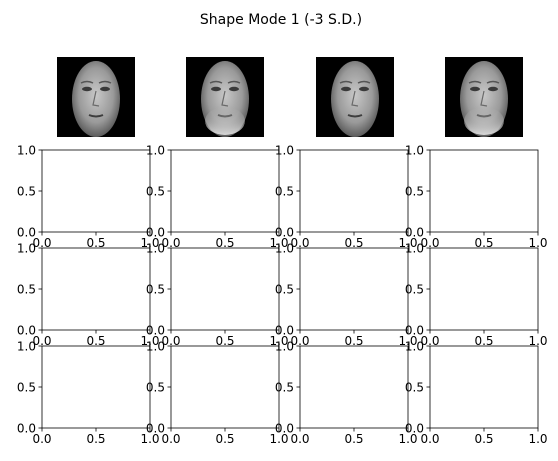 Image resolution: width=558 pixels, height=461 pixels. I want to click on axes-r1-c4: 0.0 0.5 1.0 0.0 0.5 1.0, so click(476, 196).